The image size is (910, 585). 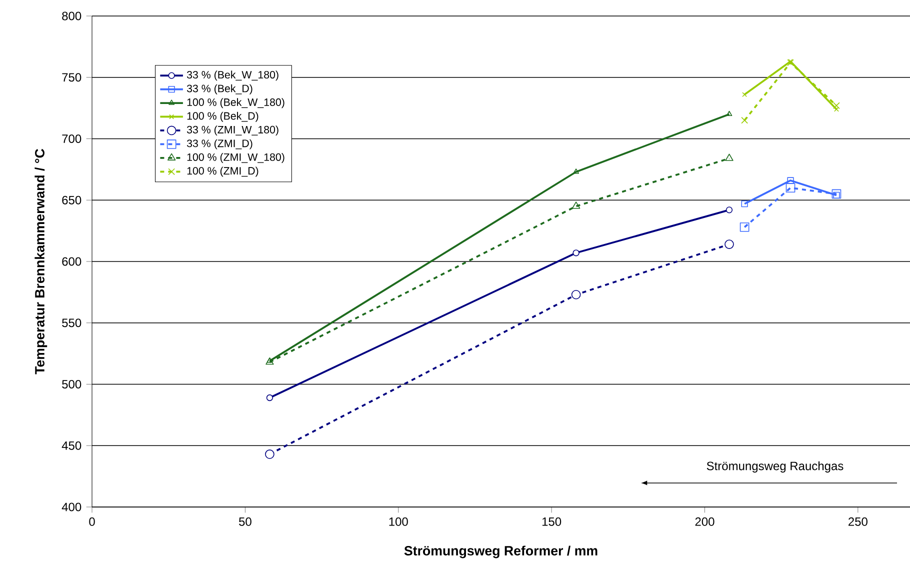 What do you see at coordinates (398, 521) in the screenshot?
I see `x-tick-label: 100` at bounding box center [398, 521].